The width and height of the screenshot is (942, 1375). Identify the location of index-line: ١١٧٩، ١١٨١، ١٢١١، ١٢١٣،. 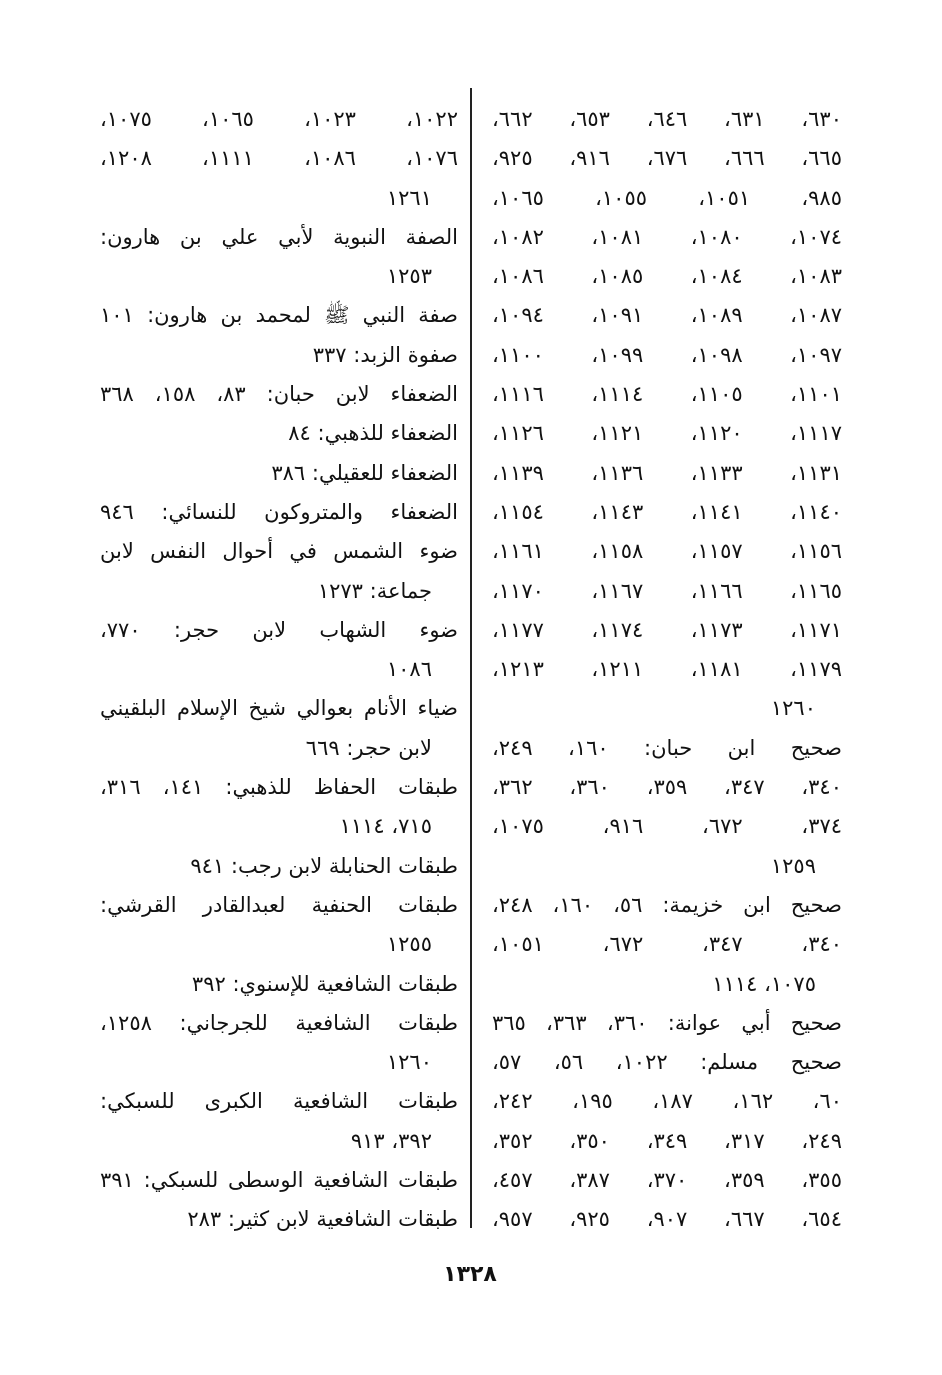
(667, 669).